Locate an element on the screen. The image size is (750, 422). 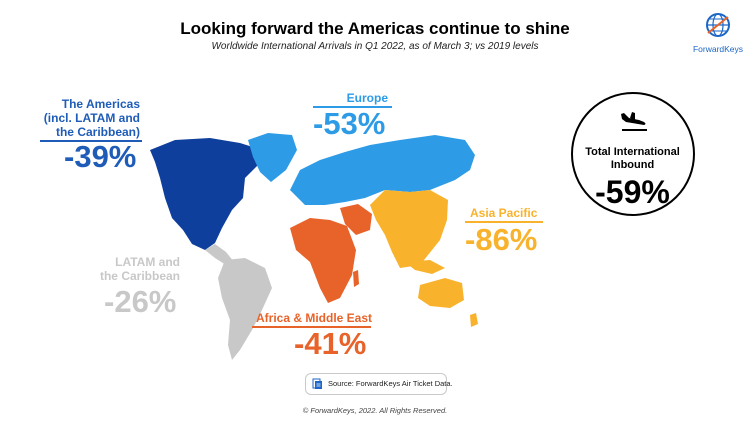
logo-wordmark: ForwardKeys is located at coordinates (718, 49).